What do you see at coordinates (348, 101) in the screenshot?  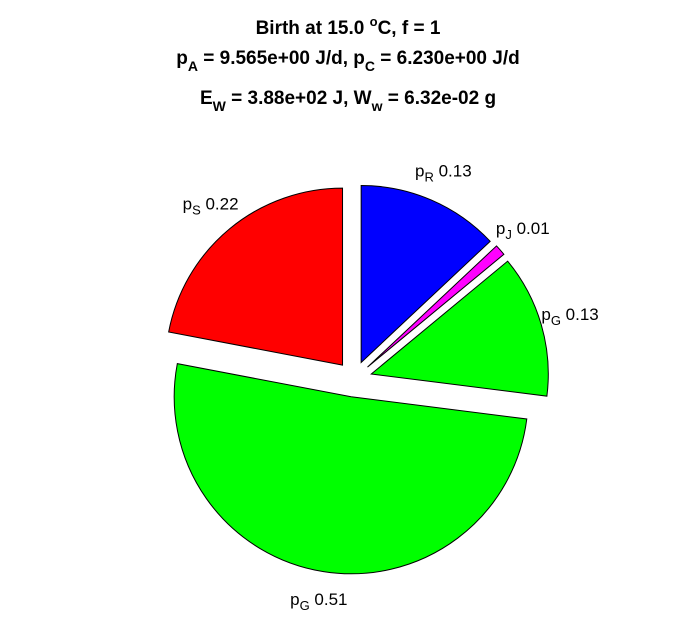 I see `title-line-3: EW = 3.88e+02 J, Ww = 6.32e-02 g` at bounding box center [348, 101].